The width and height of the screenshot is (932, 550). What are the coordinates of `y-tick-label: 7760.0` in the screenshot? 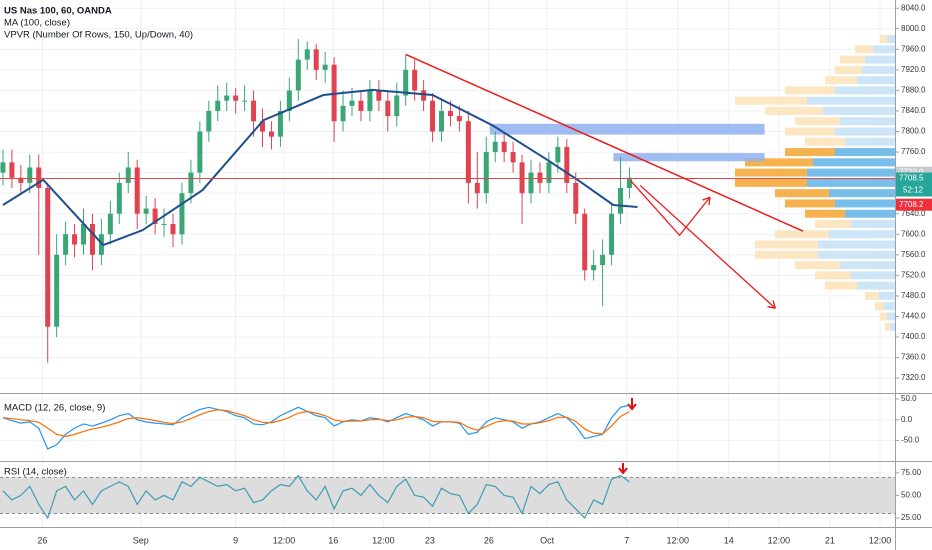 It's located at (913, 151).